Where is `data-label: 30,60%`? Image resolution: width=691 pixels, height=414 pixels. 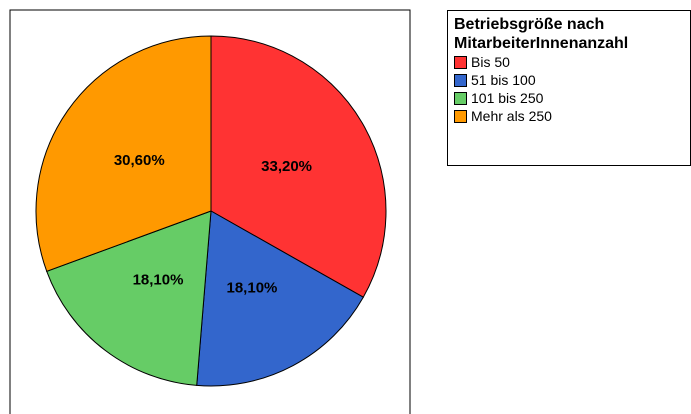 data-label: 30,60% is located at coordinates (139, 160).